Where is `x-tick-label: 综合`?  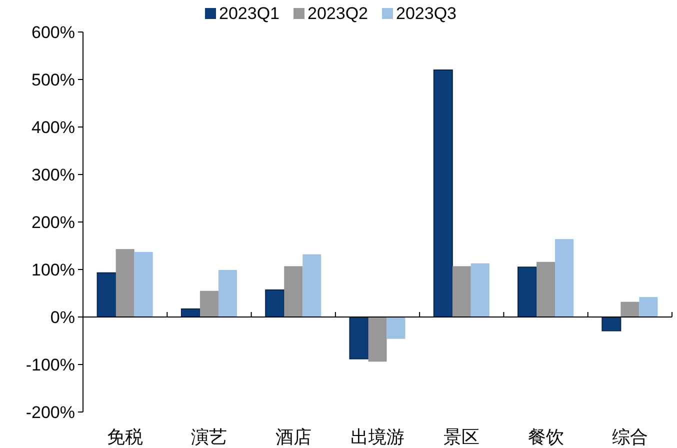 x-tick-label: 综合 is located at coordinates (630, 437).